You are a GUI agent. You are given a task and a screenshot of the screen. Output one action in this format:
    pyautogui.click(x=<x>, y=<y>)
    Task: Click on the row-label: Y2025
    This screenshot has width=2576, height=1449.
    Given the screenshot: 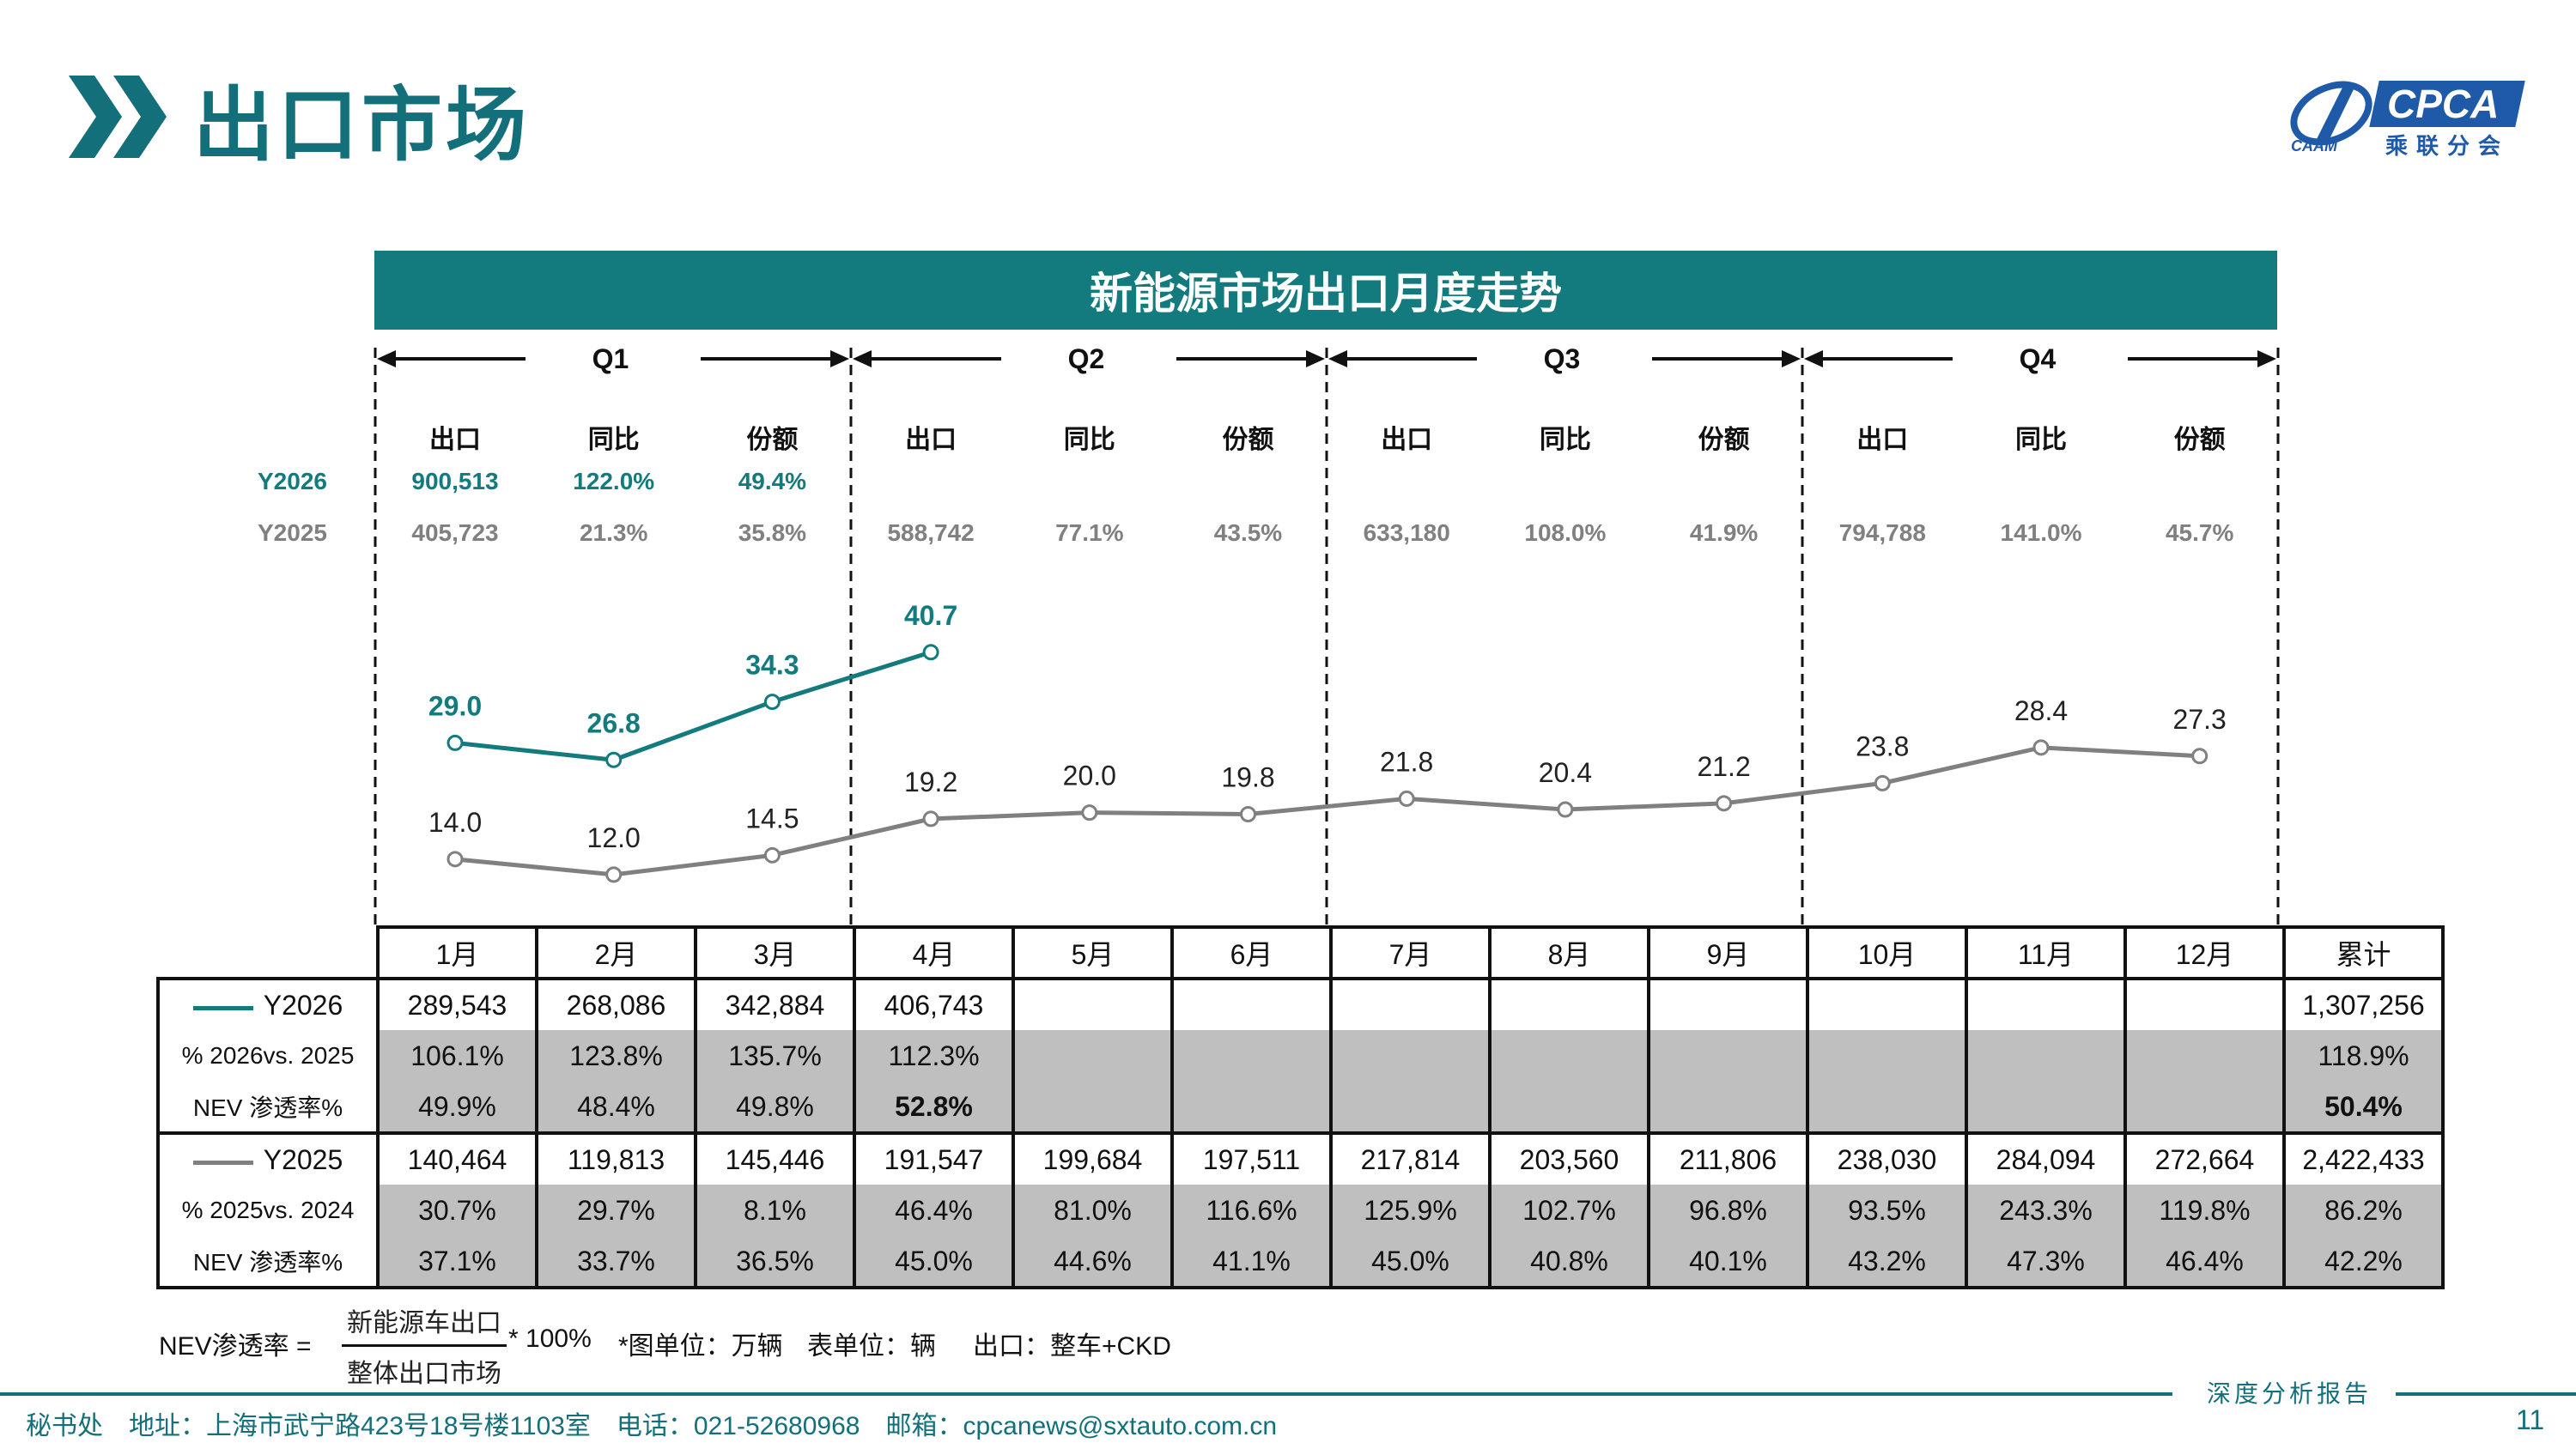 What is the action you would take?
    pyautogui.click(x=268, y=1158)
    